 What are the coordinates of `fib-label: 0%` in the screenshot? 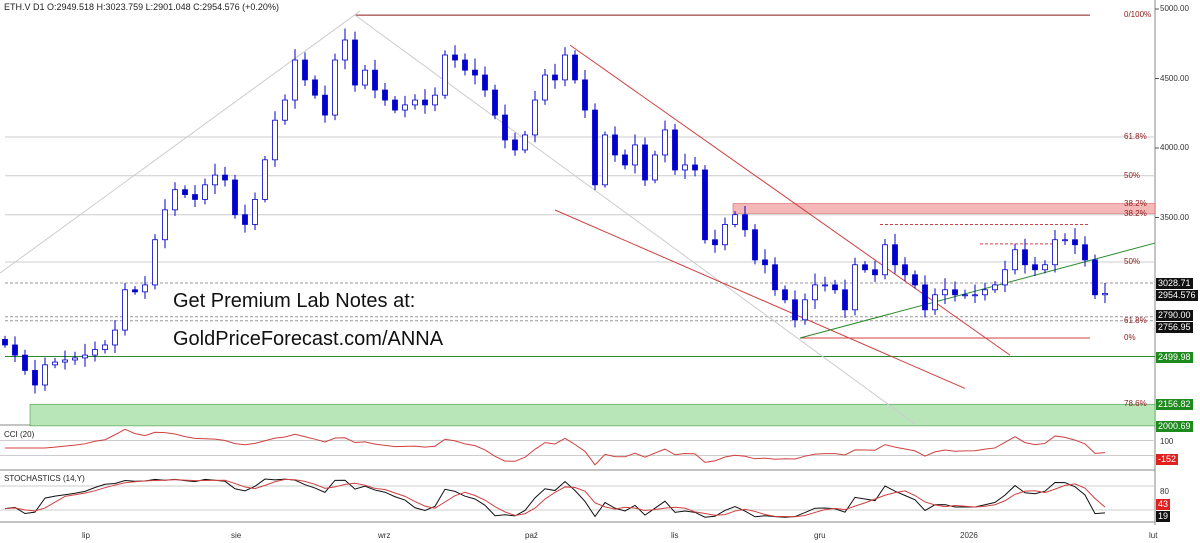 It's located at (1130, 337).